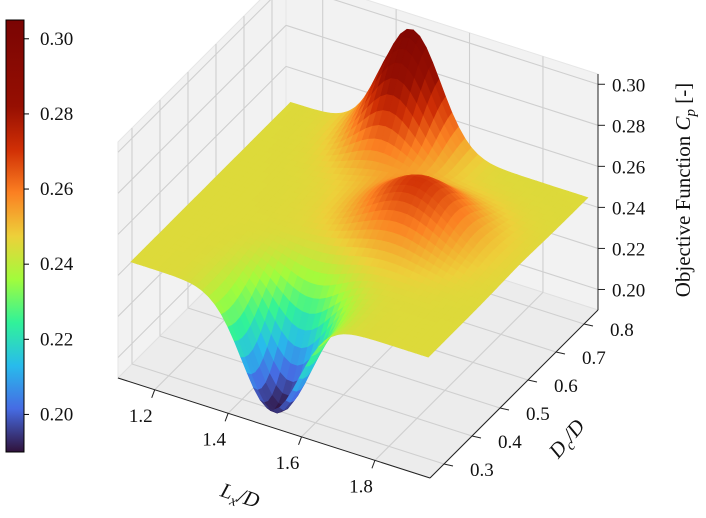  What do you see at coordinates (628, 167) in the screenshot?
I see `z-tick-label: 0.26` at bounding box center [628, 167].